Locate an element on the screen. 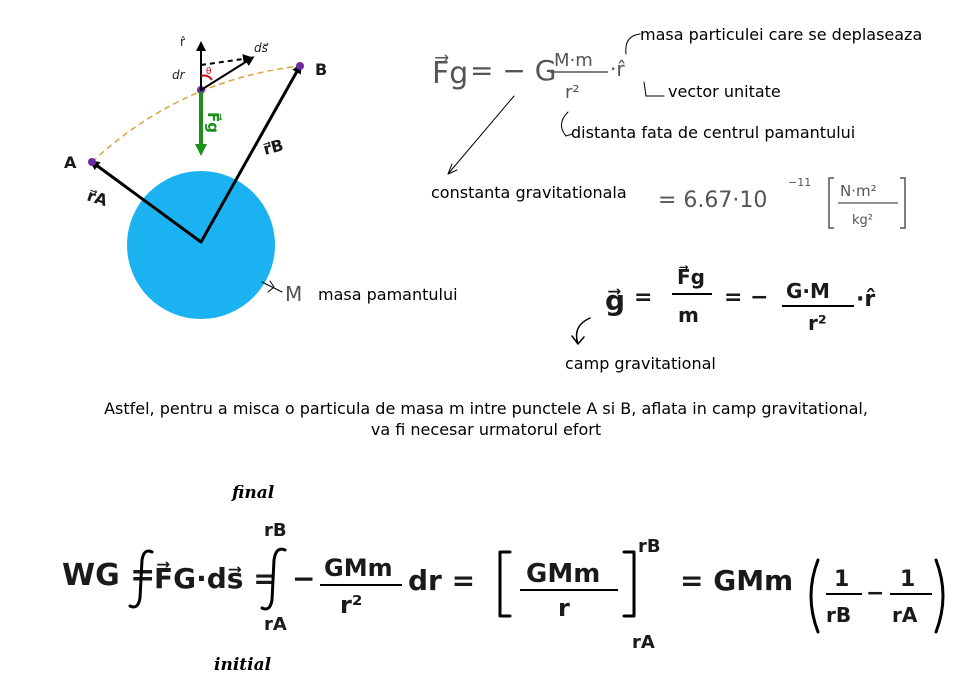 The image size is (972, 693). unit-pointer is located at coordinates (654, 89).